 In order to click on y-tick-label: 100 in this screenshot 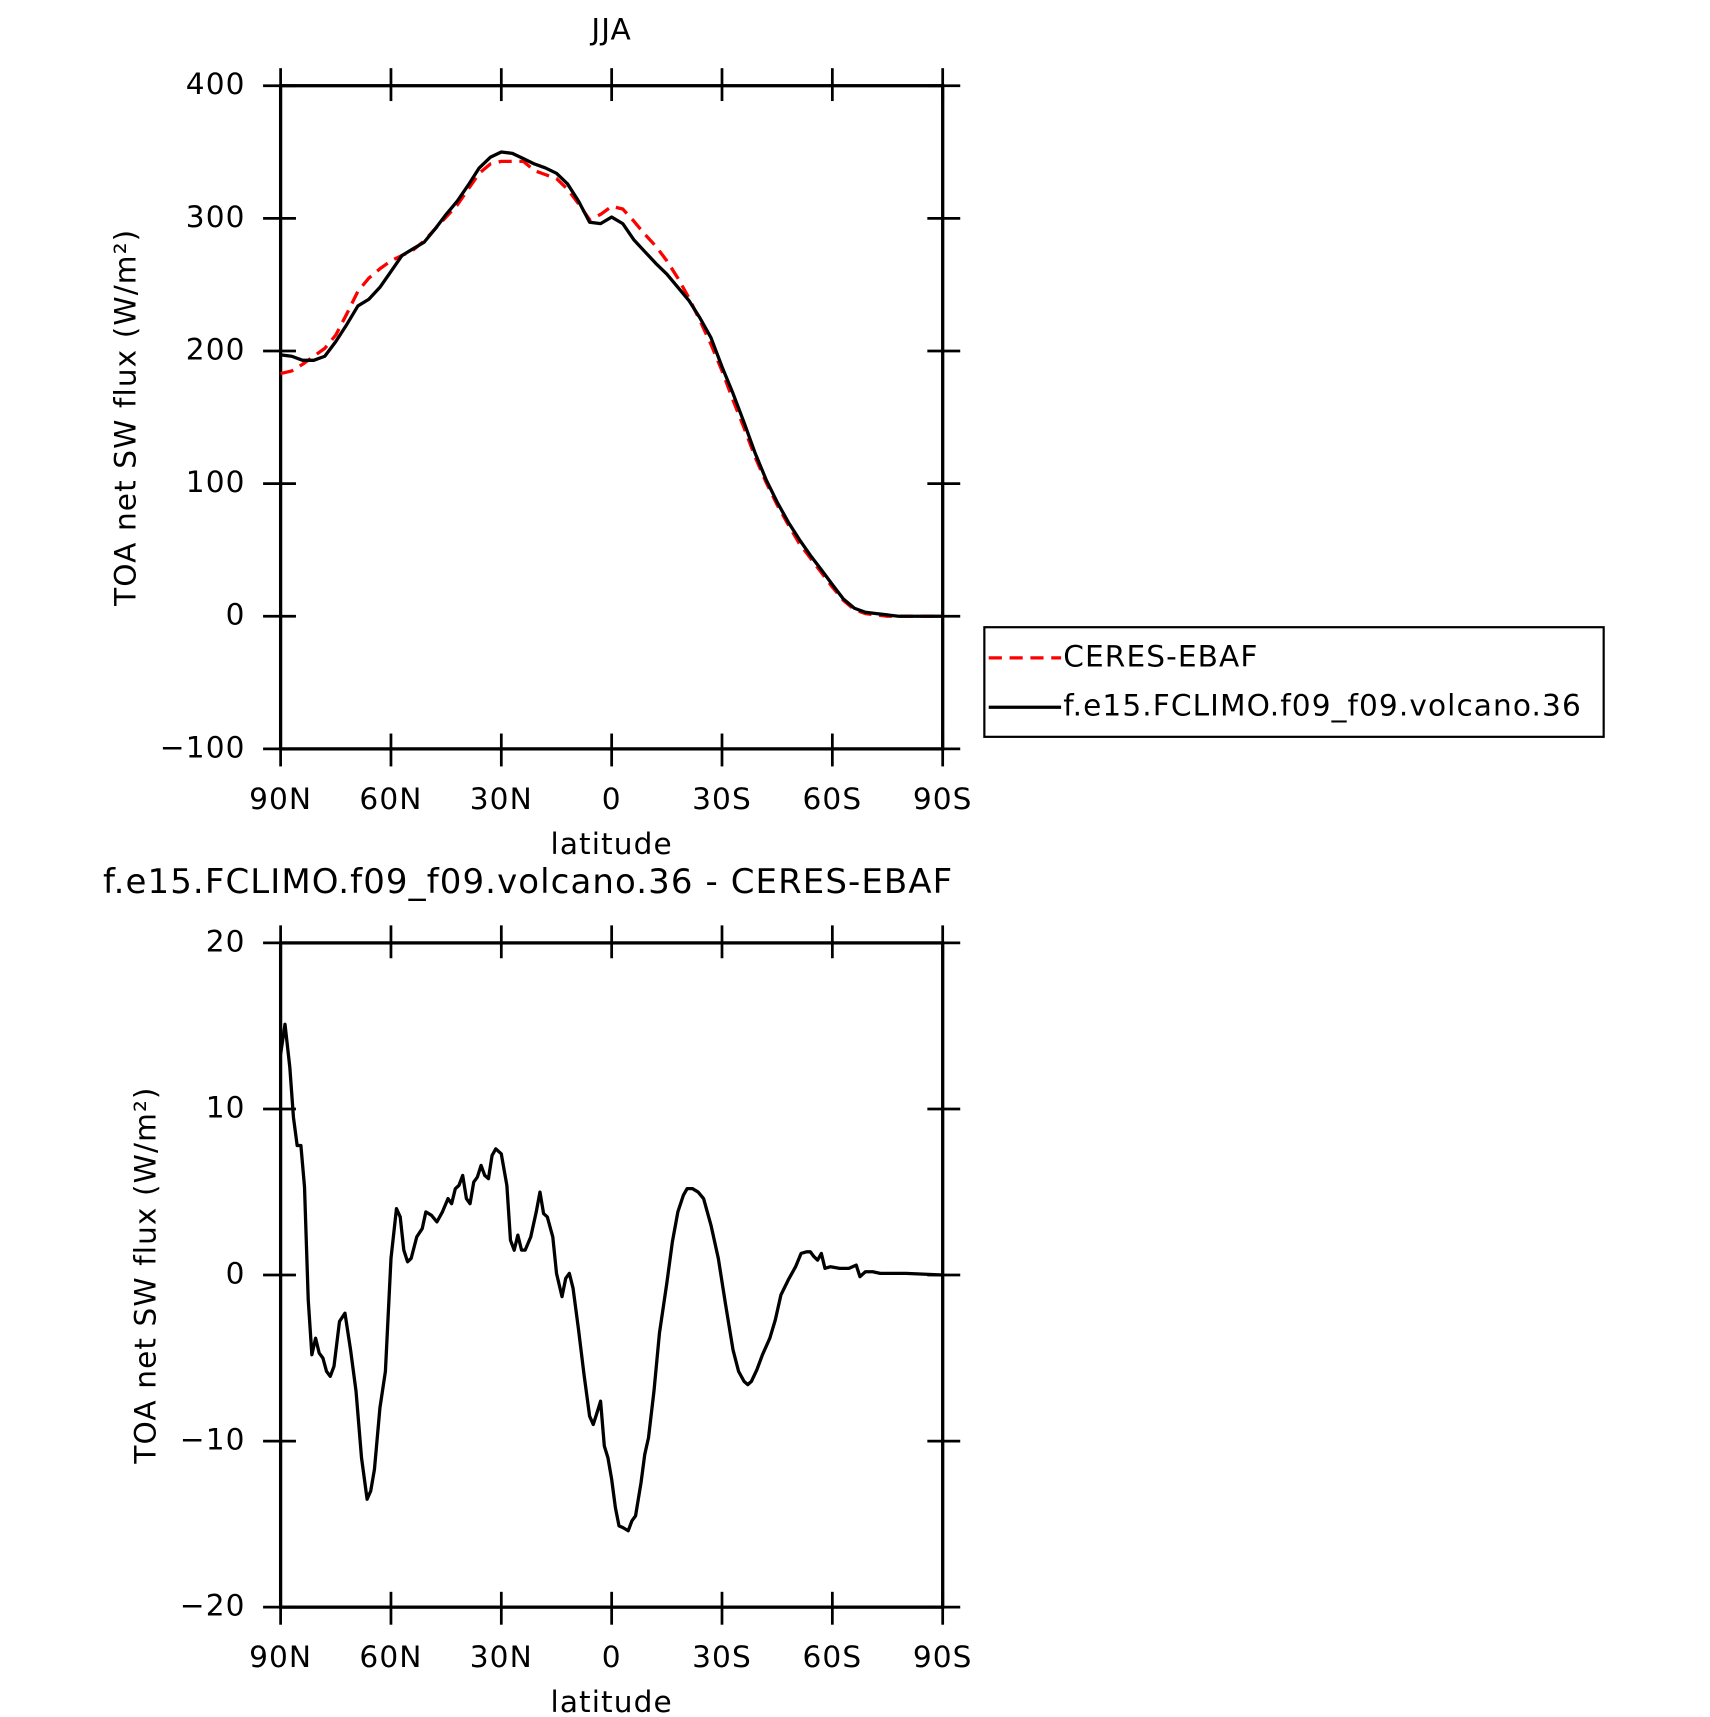, I will do `click(216, 482)`.